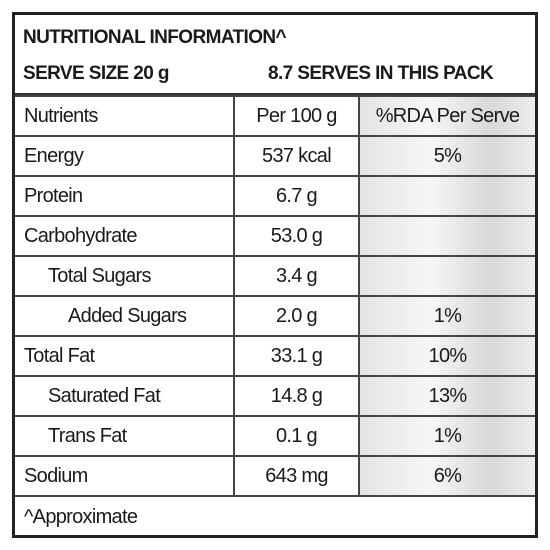 The image size is (550, 550). I want to click on rda-per-serve: 13%, so click(446, 396).